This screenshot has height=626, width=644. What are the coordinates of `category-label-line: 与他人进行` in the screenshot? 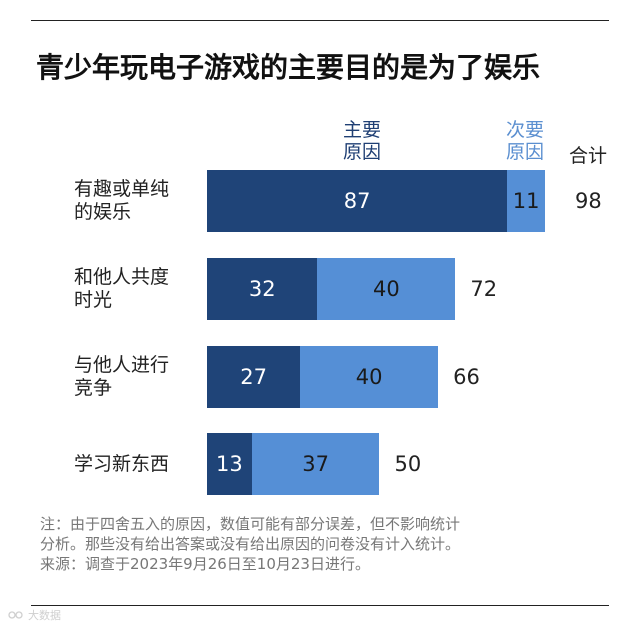 It's located at (122, 365).